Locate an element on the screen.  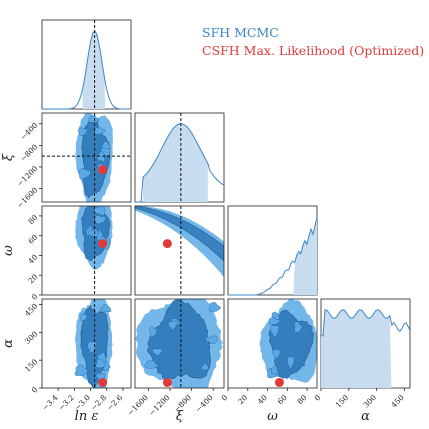
x-tick-label: 40 is located at coordinates (262, 399).